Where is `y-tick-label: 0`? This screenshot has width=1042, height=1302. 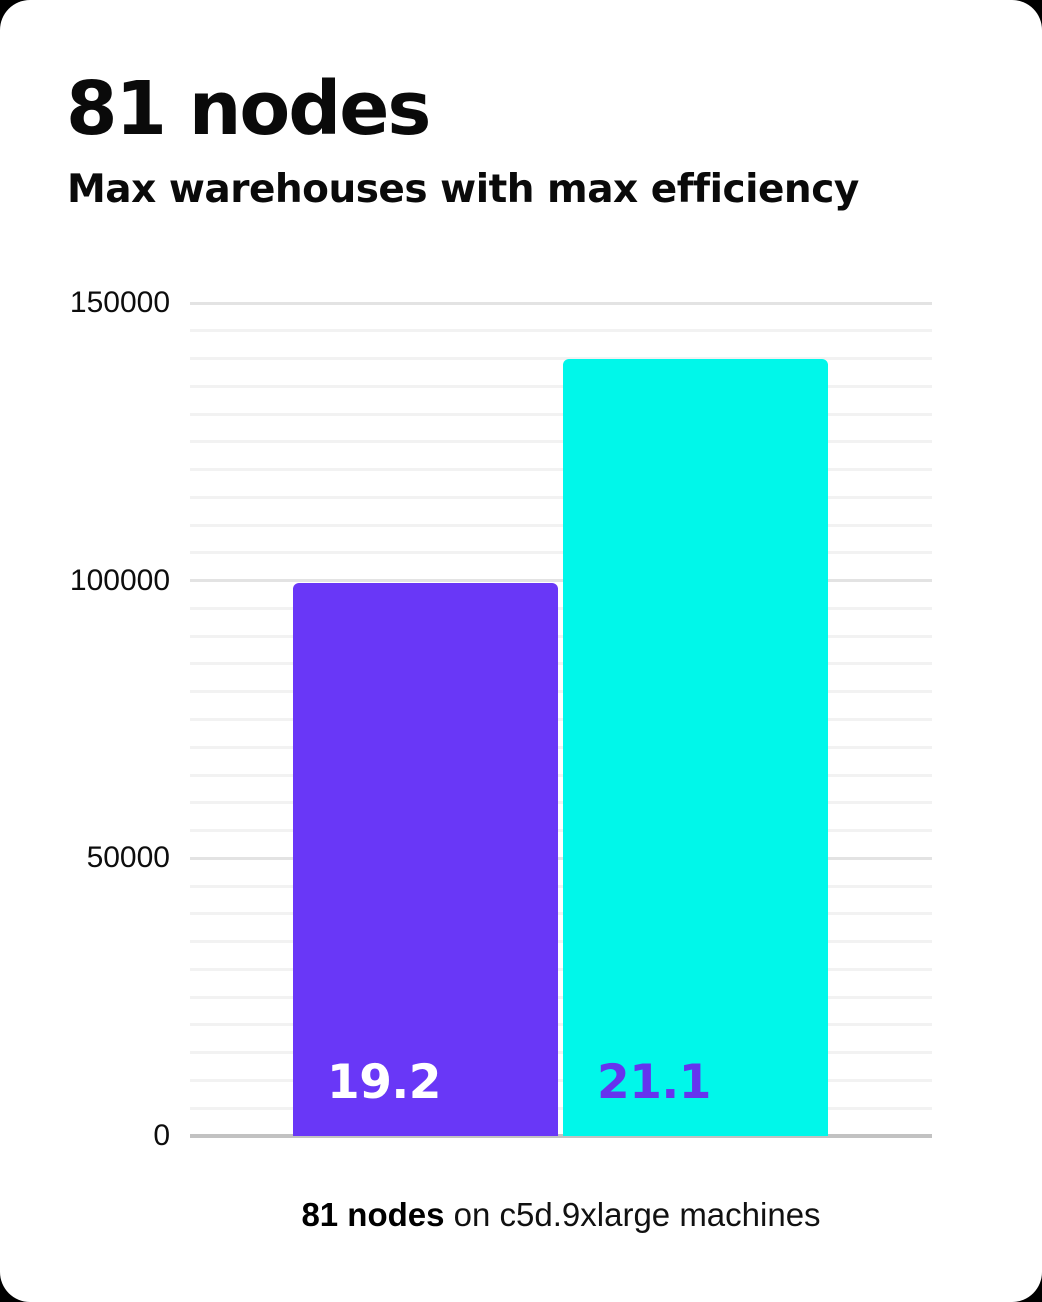 y-tick-label: 0 is located at coordinates (161, 1135).